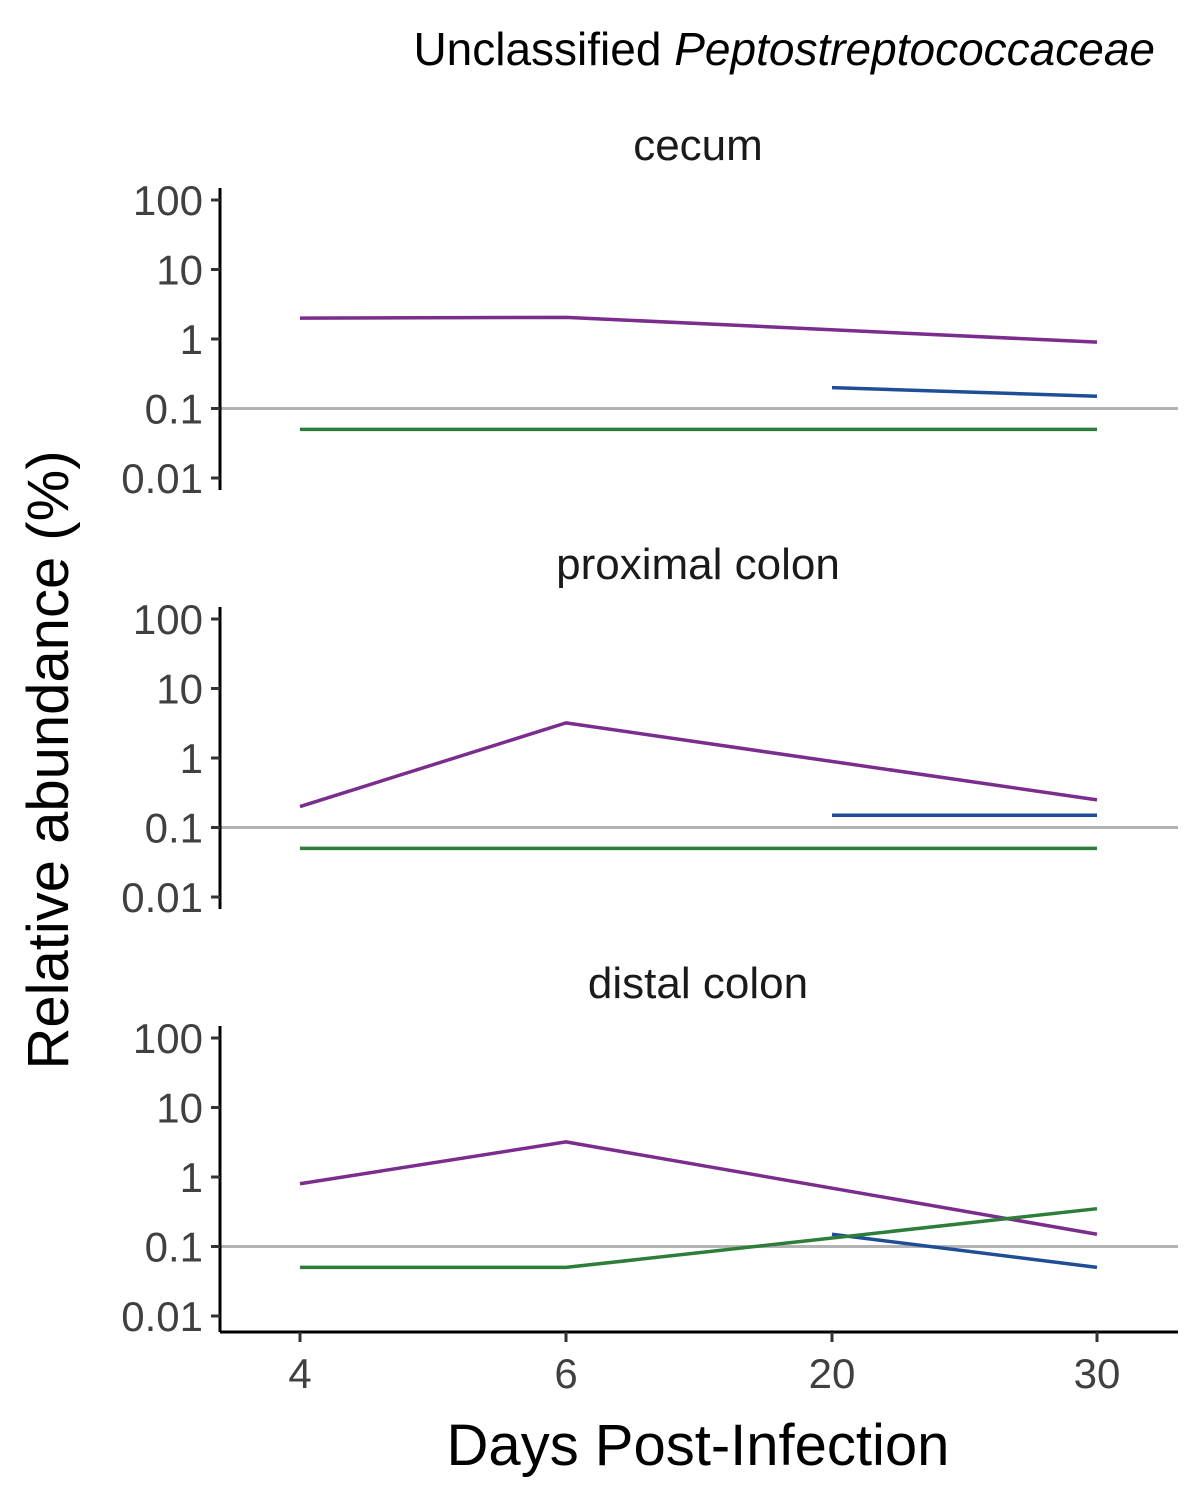  What do you see at coordinates (698, 145) in the screenshot?
I see `panel-strip-label: cecum` at bounding box center [698, 145].